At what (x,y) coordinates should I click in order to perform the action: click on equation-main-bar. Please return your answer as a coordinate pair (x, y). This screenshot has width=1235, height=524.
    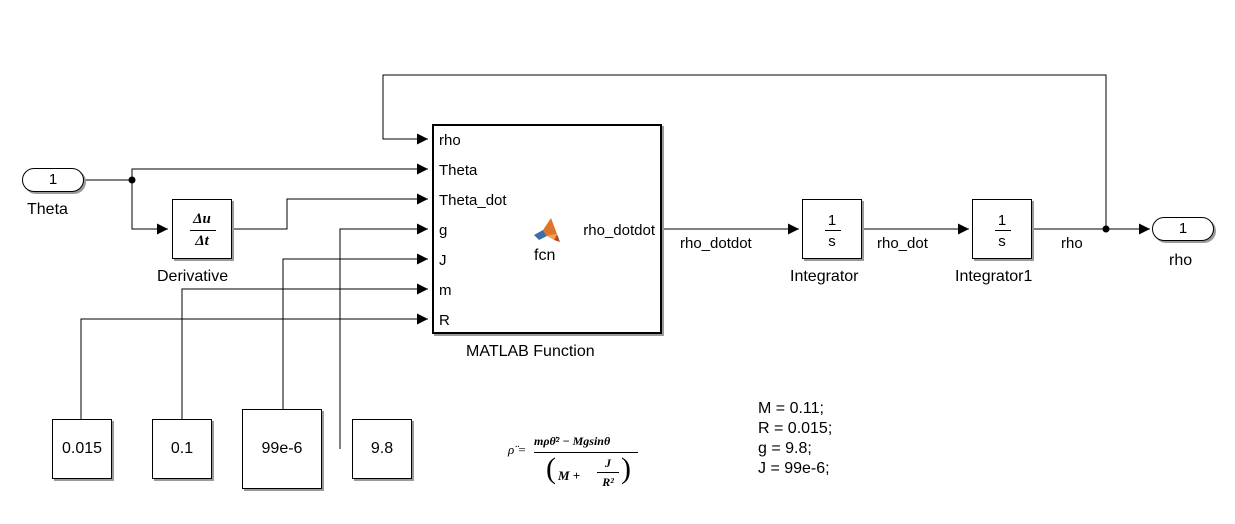
    Looking at the image, I should click on (586, 452).